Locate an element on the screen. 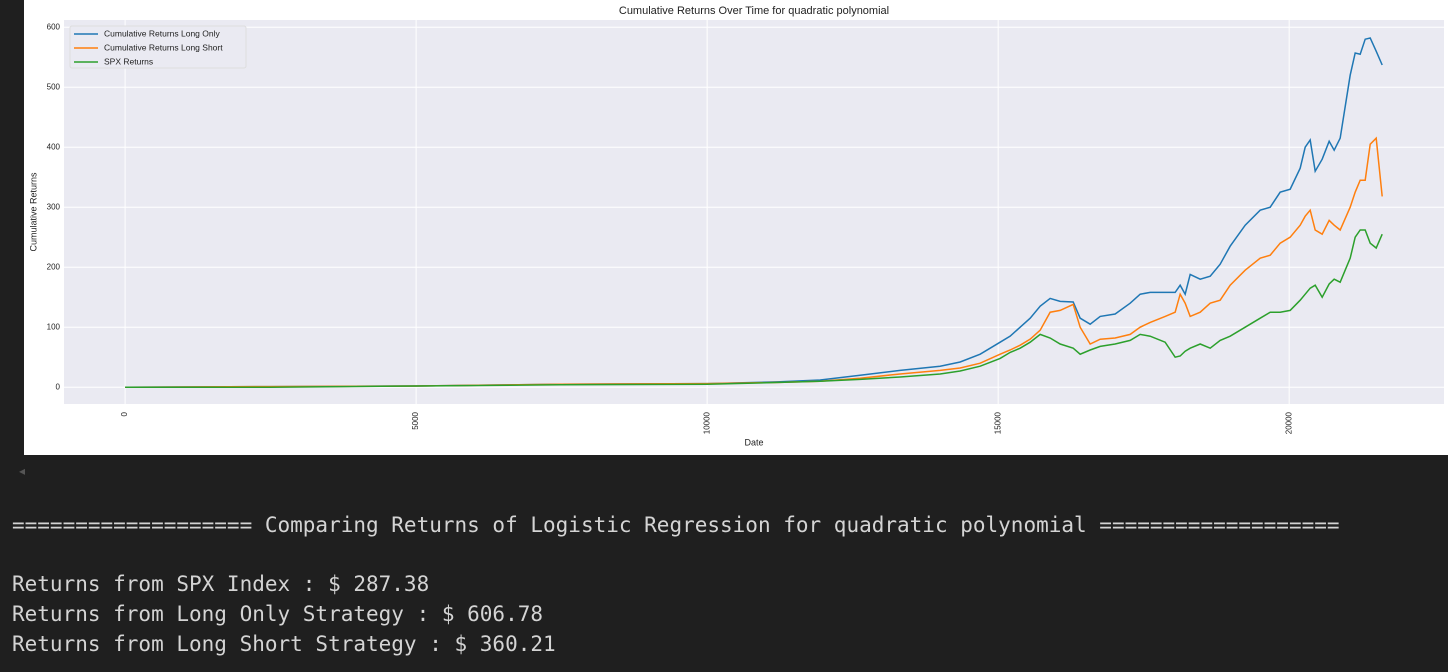 The image size is (1448, 672). y-tick-label: 100 is located at coordinates (54, 326).